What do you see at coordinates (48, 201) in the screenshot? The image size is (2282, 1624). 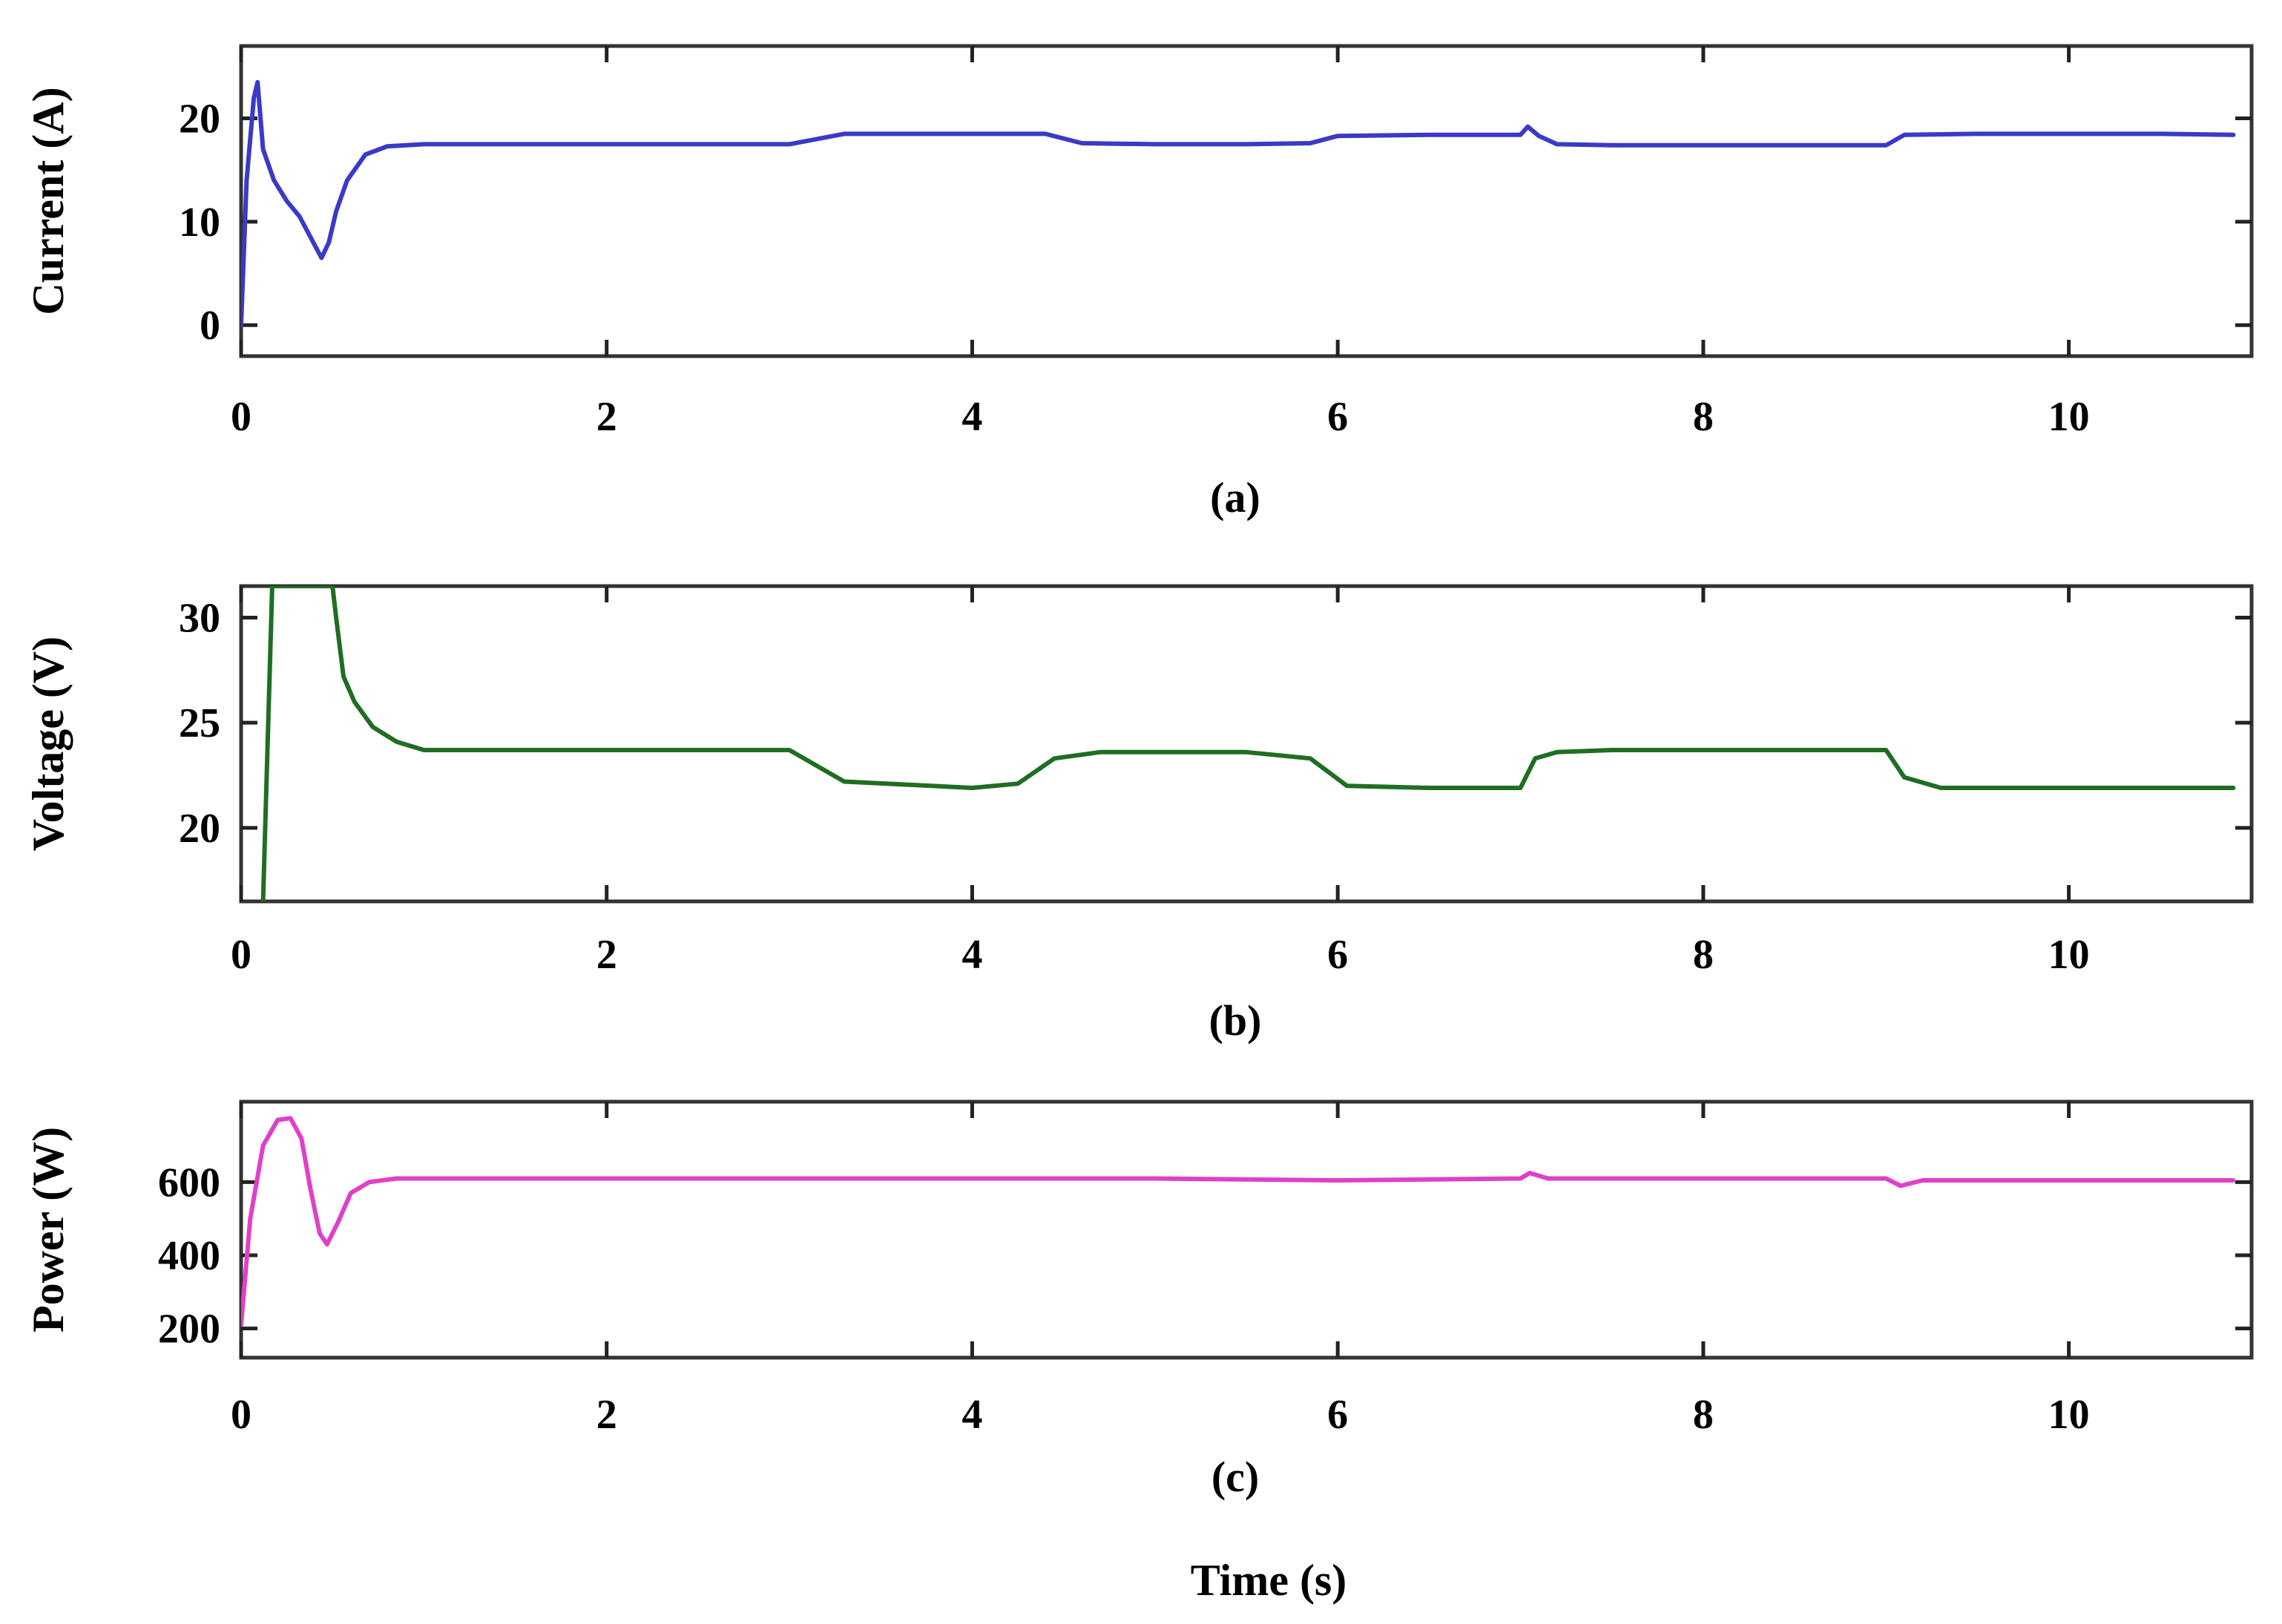 I see `current-y-axis-label: Current (A)` at bounding box center [48, 201].